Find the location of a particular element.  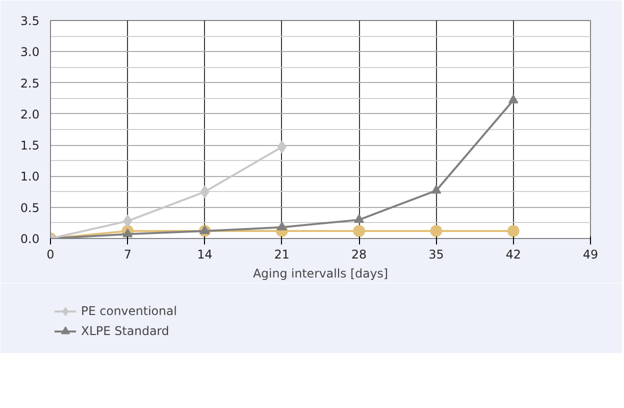

y-tick-label: 0.0 is located at coordinates (30, 239).